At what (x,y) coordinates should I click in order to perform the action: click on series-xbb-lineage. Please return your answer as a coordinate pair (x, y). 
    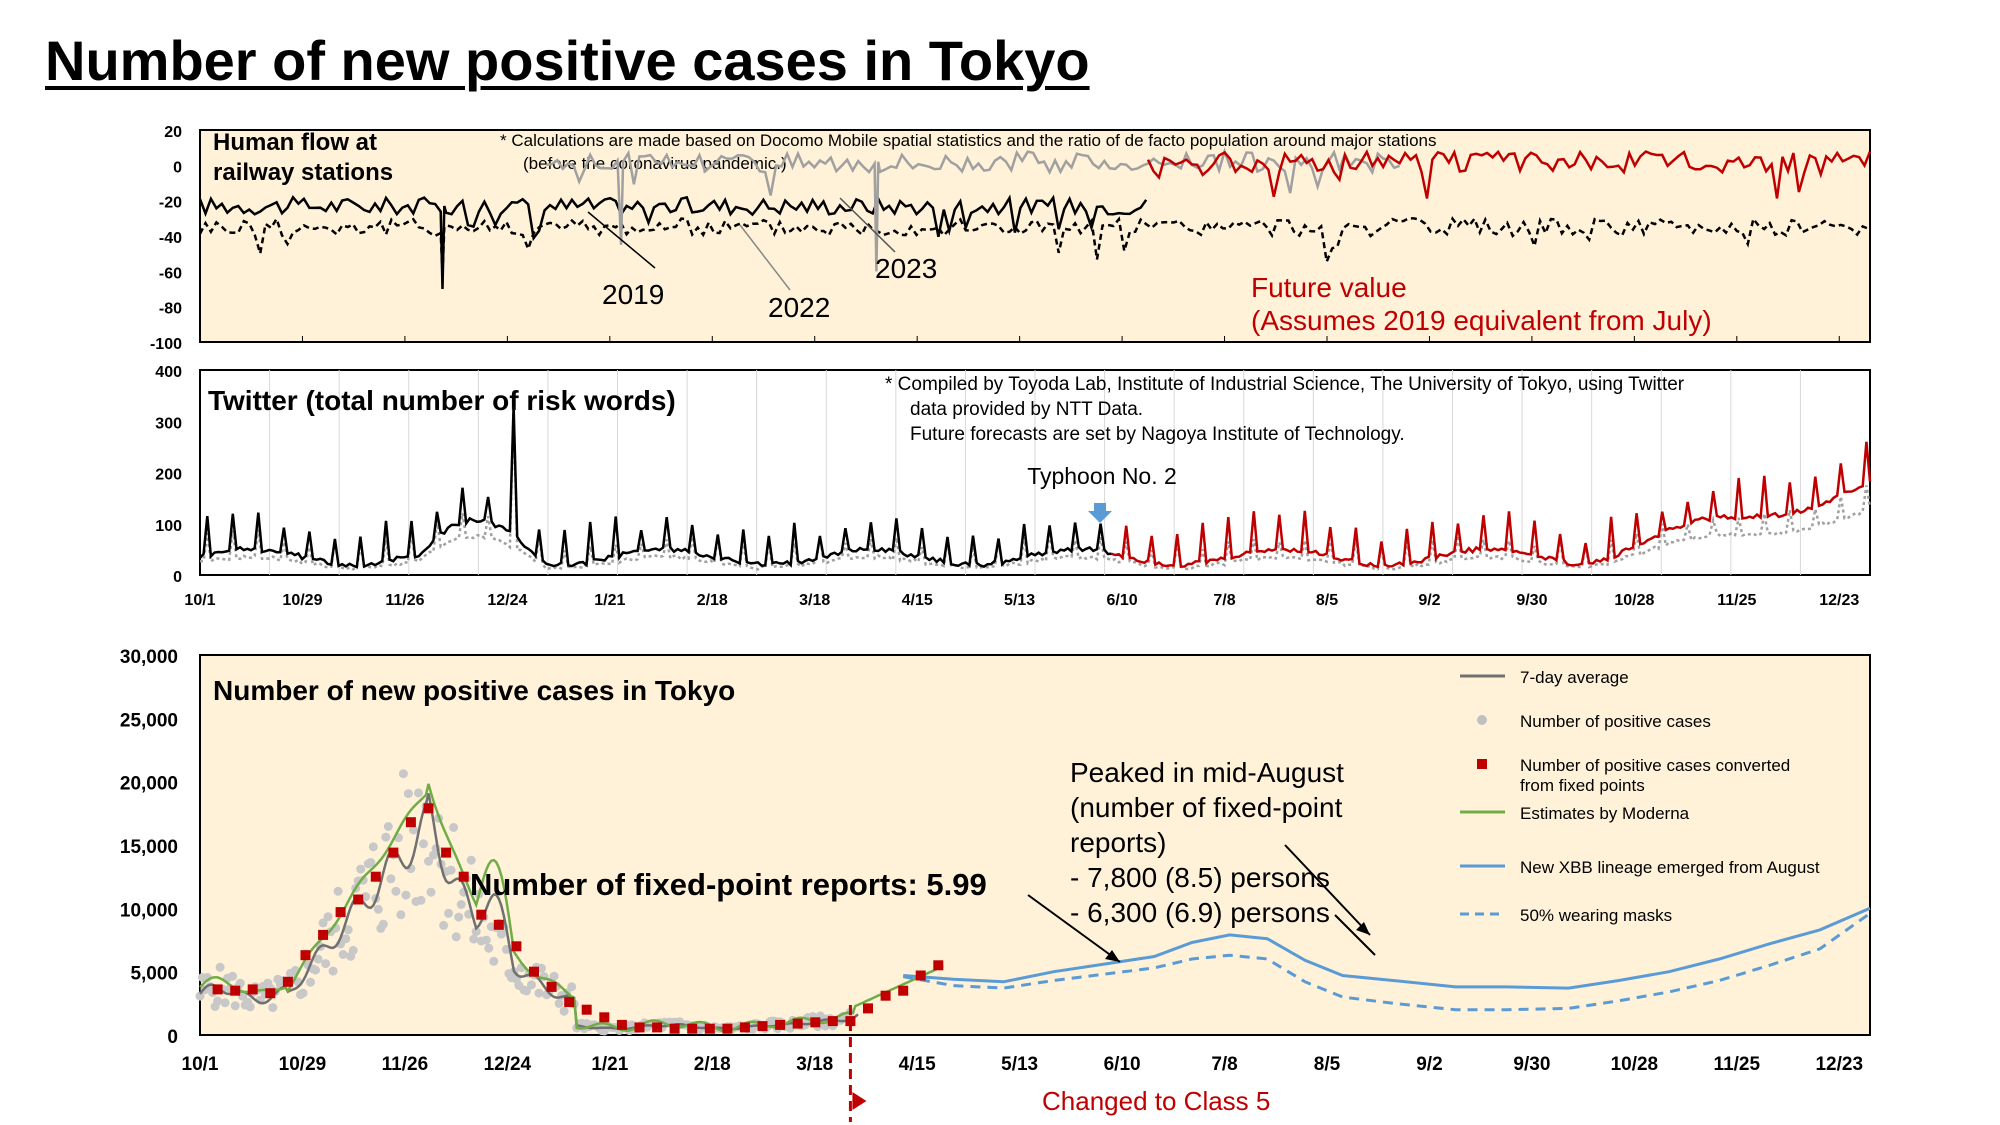
    Looking at the image, I should click on (1387, 948).